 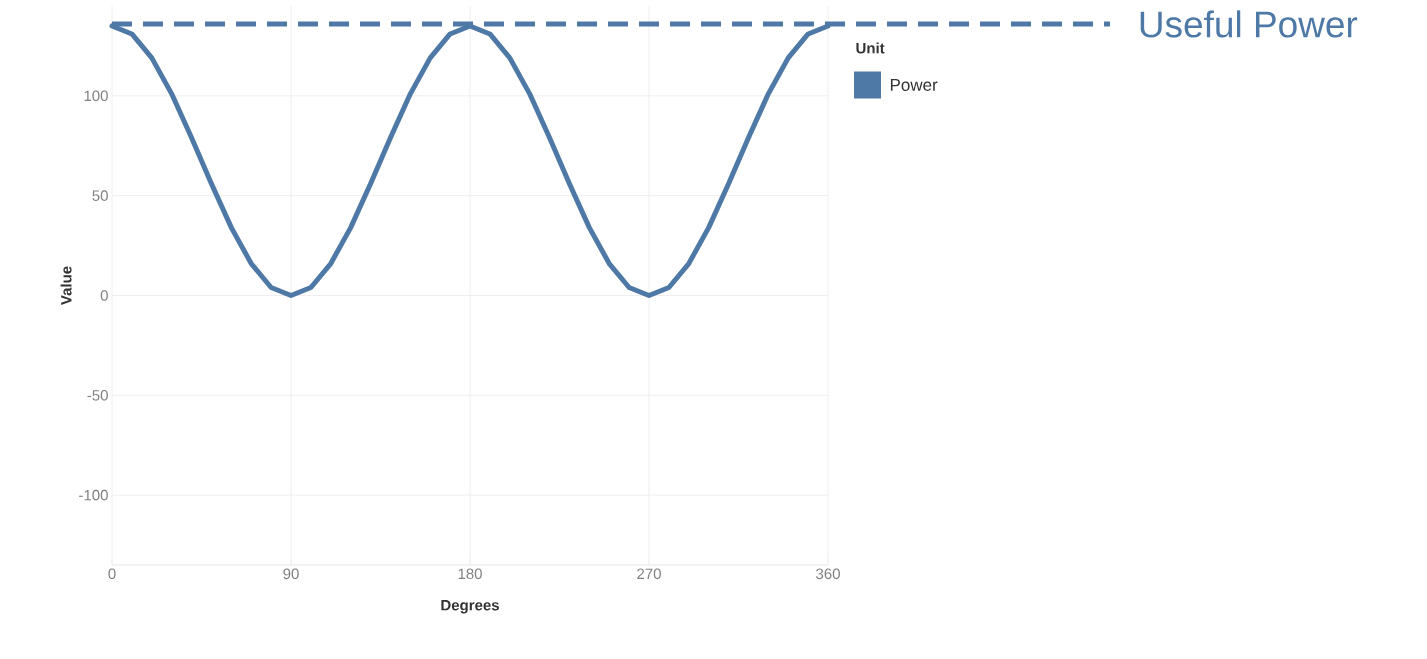 I want to click on y-axis-title: Value, so click(x=66, y=285).